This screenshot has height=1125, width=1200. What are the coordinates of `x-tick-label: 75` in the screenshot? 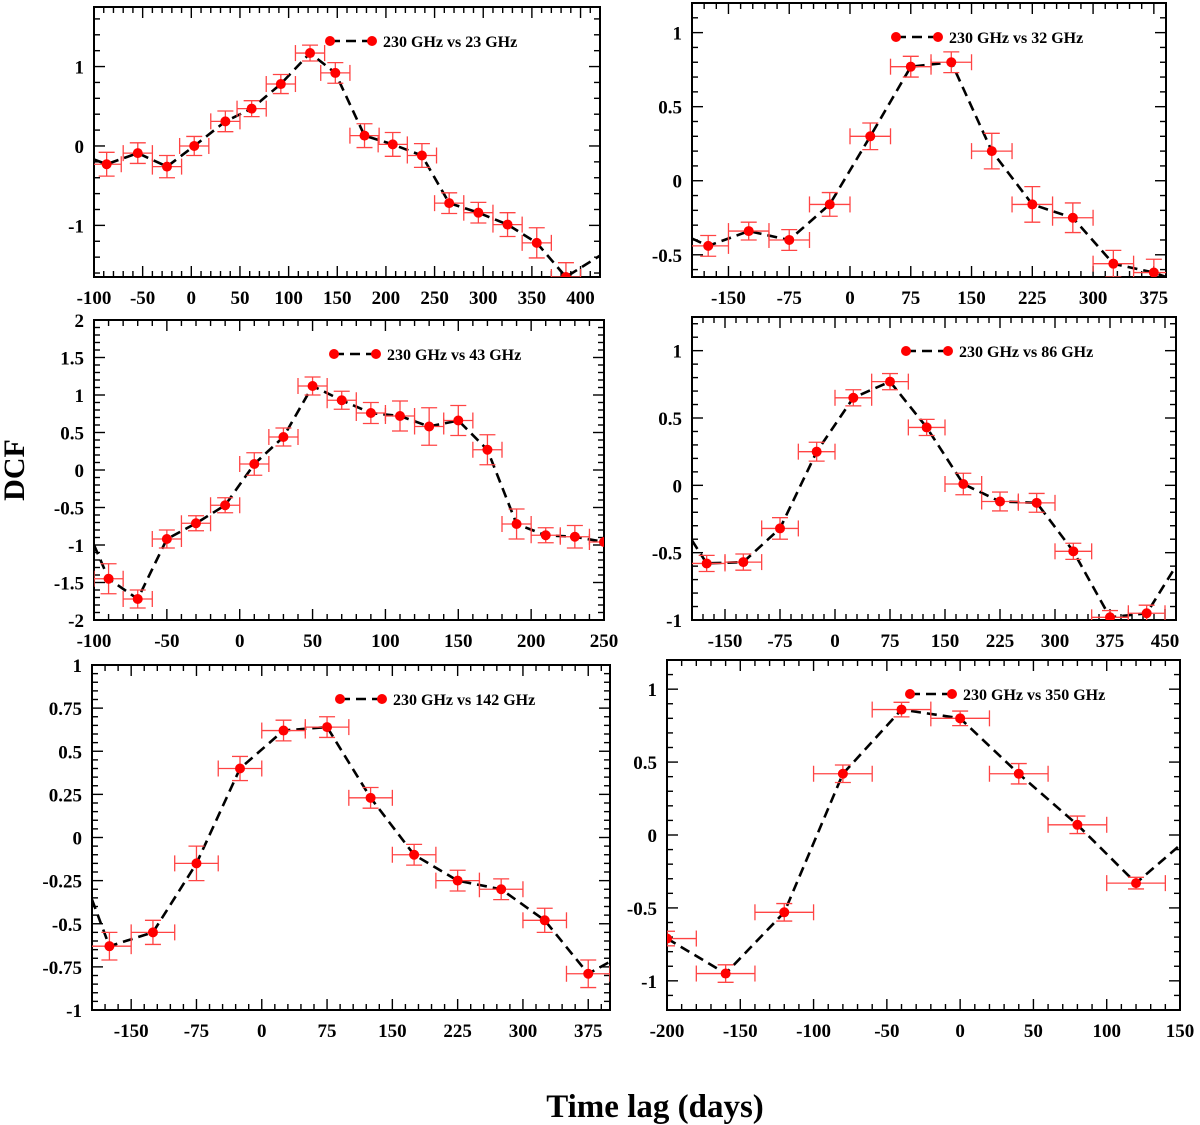 It's located at (890, 641).